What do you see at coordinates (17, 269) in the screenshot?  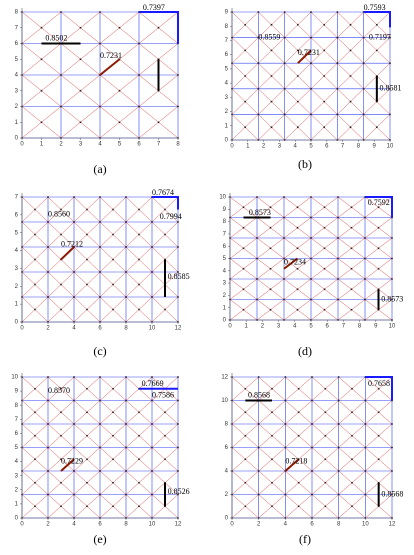 I see `y-tick-label: 3` at bounding box center [17, 269].